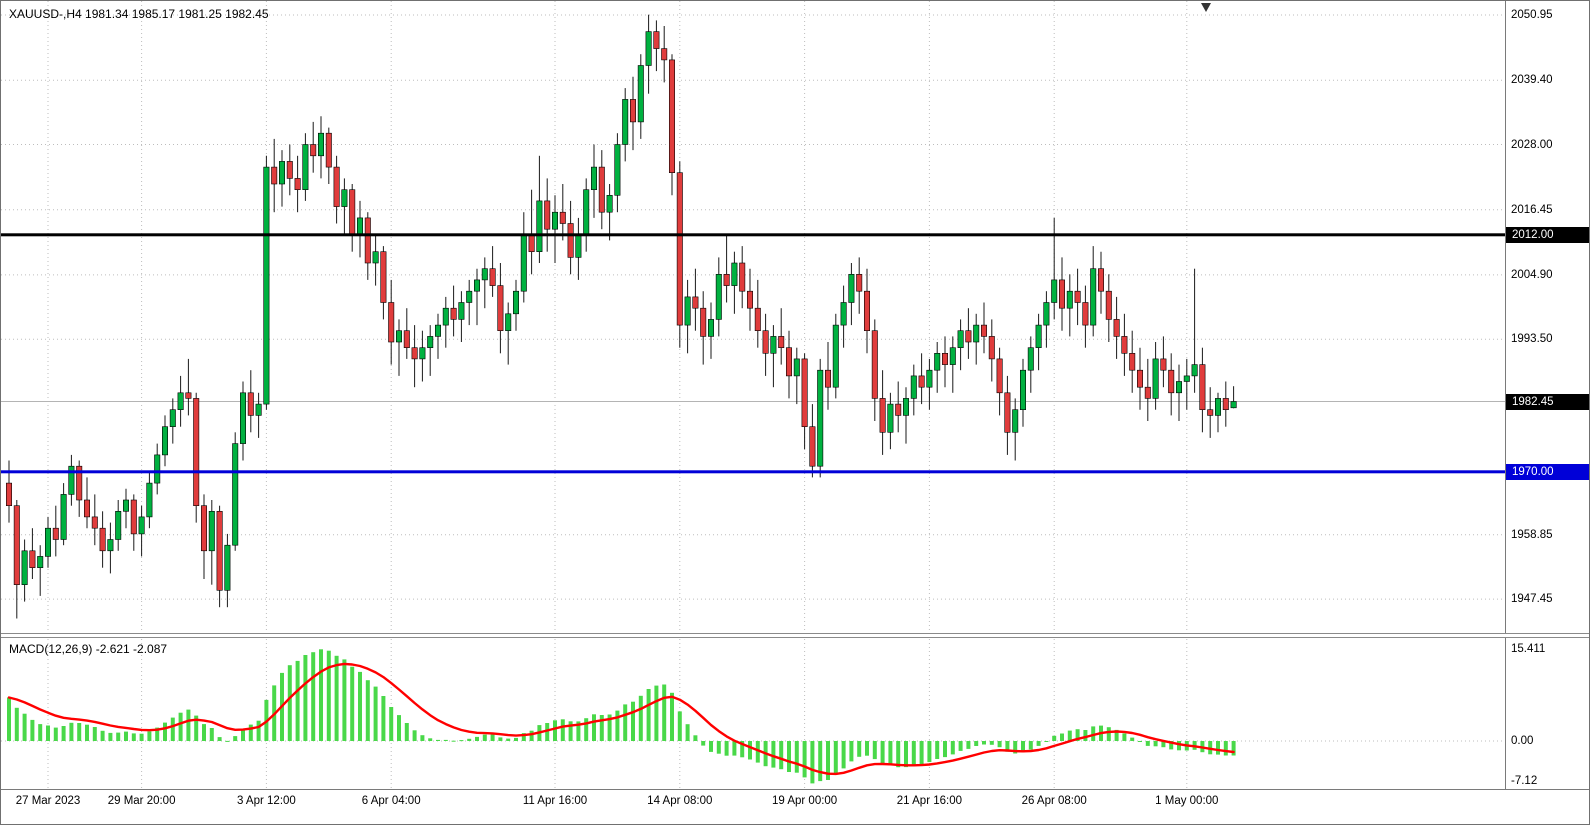 This screenshot has height=825, width=1590. I want to click on price-axis-label: 1947.45, so click(1532, 599).